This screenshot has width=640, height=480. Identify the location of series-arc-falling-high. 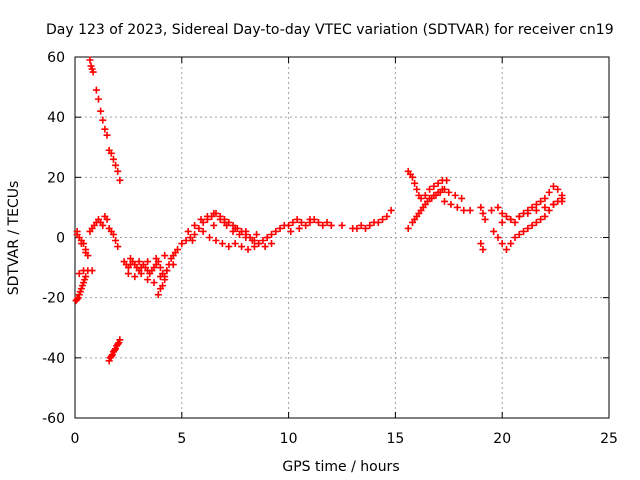
(105, 120).